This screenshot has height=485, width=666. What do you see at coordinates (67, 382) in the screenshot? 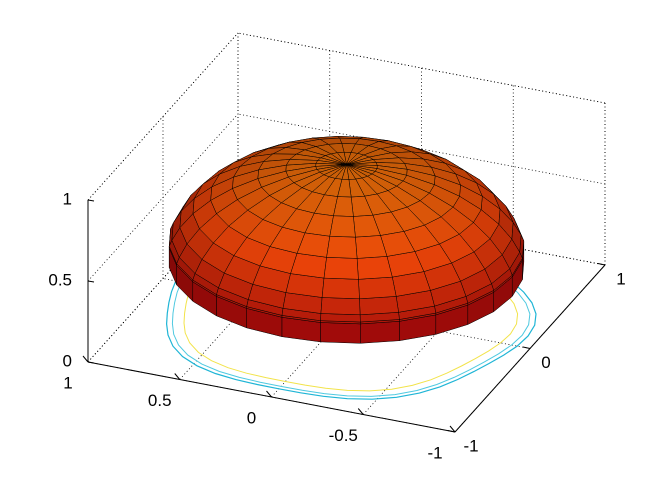
I see `x-tick-label: 1` at bounding box center [67, 382].